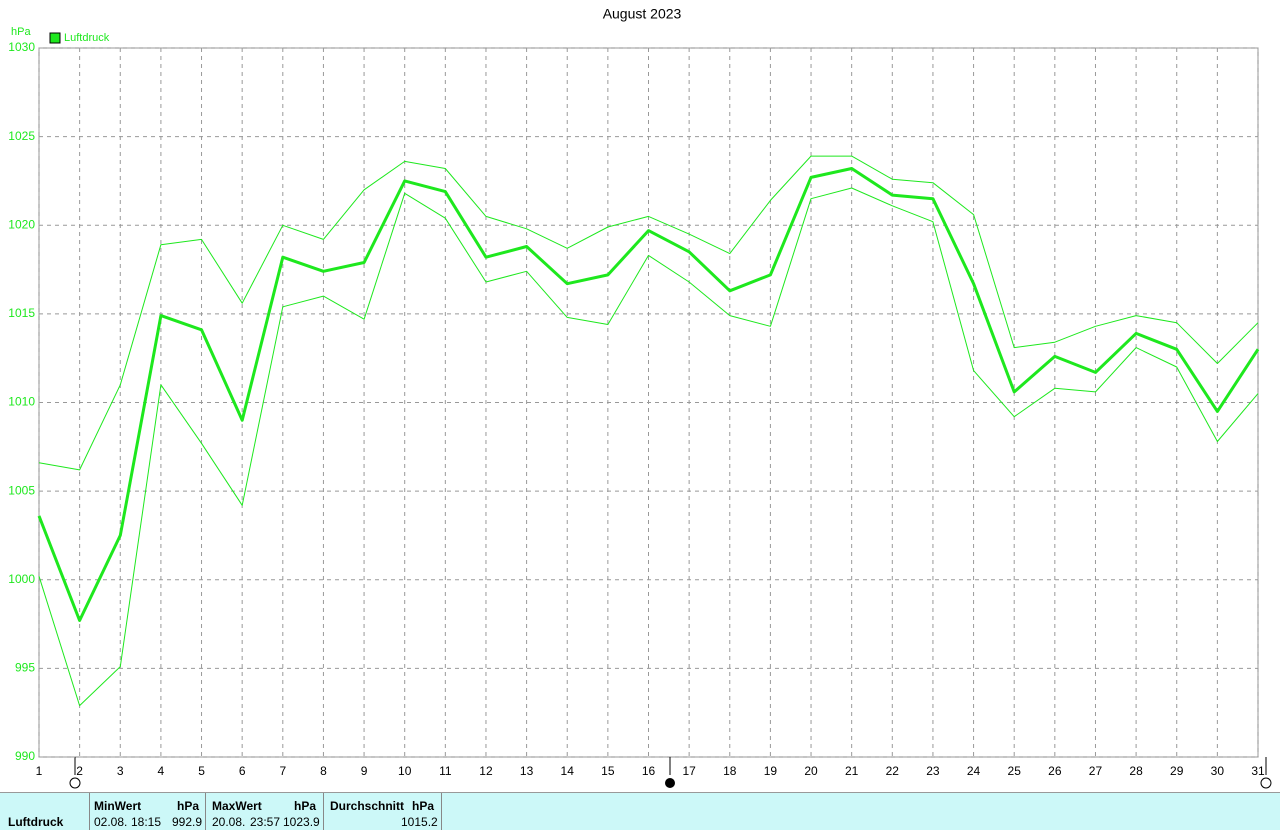  Describe the element at coordinates (21, 490) in the screenshot. I see `y-tick-label: 1005` at that location.